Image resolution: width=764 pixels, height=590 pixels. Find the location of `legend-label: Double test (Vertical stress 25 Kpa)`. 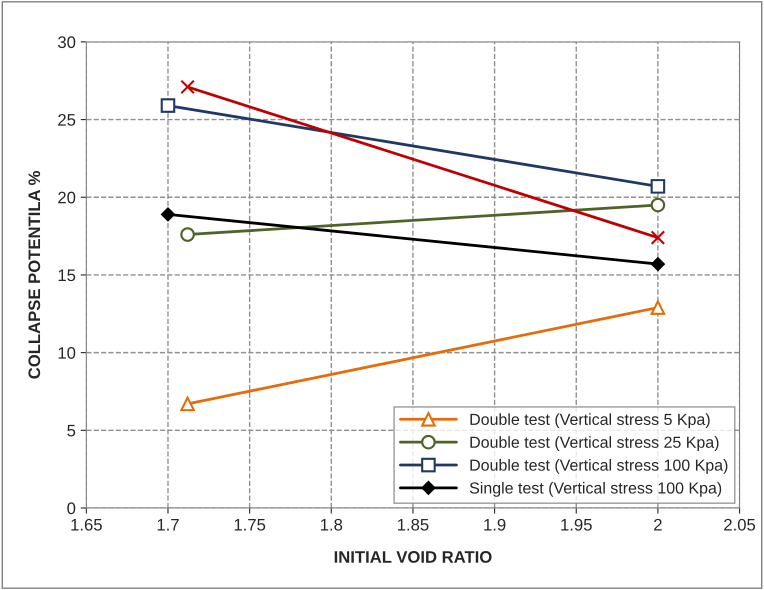

legend-label: Double test (Vertical stress 25 Kpa) is located at coordinates (594, 444).